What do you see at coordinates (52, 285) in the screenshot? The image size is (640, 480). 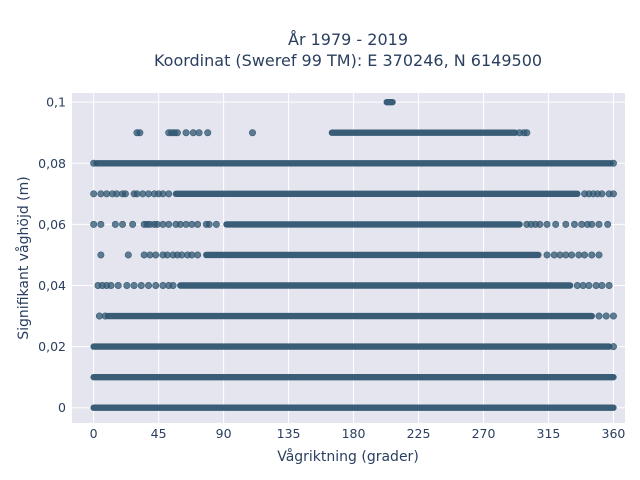 I see `y-tick-label: 0,04` at bounding box center [52, 285].